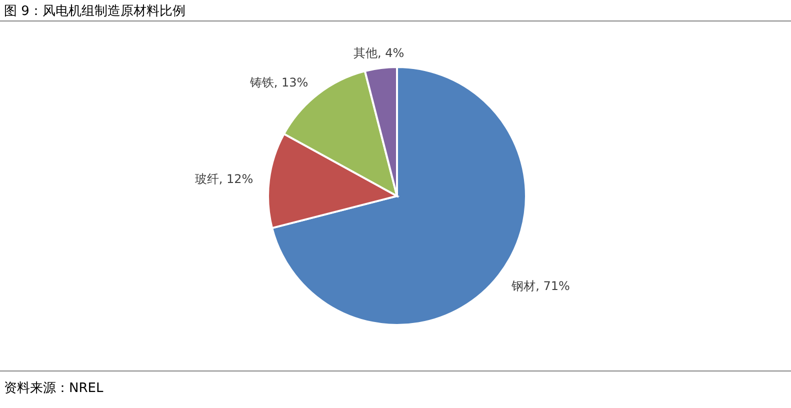 The width and height of the screenshot is (791, 408). Describe the element at coordinates (95, 11) in the screenshot. I see `title: 图 9：风电机组制造原材料比例` at that location.